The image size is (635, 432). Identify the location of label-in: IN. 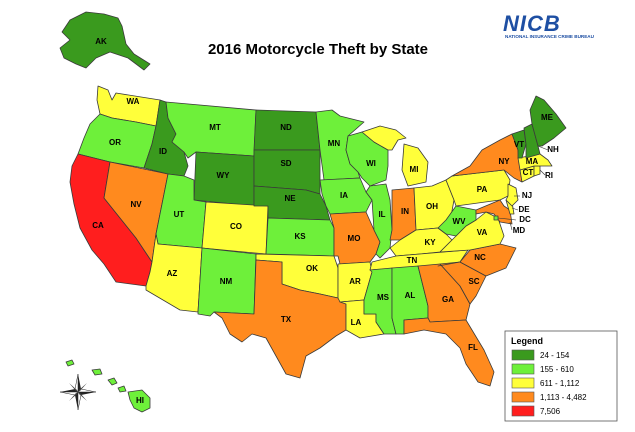
(405, 211).